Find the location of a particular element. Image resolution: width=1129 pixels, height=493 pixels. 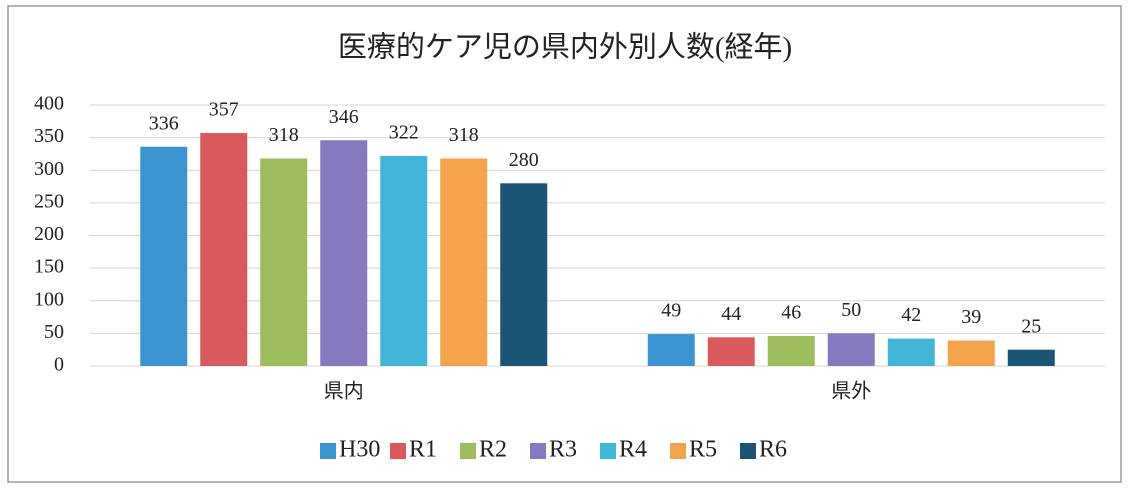

legend-label: R4 is located at coordinates (633, 450).